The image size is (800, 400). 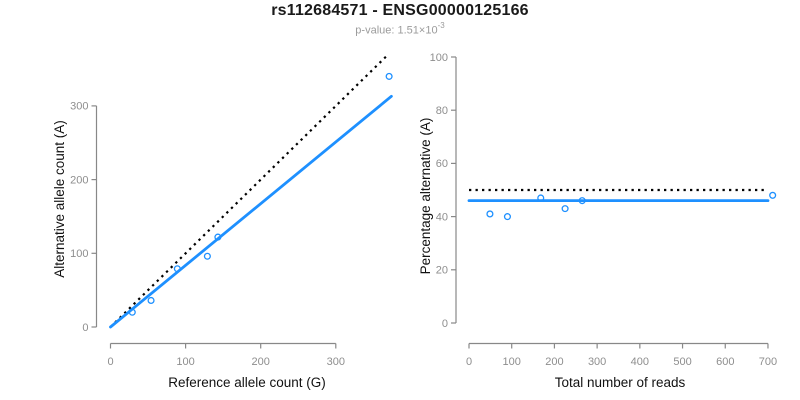 I want to click on y-tick-label: 60, so click(x=442, y=164).